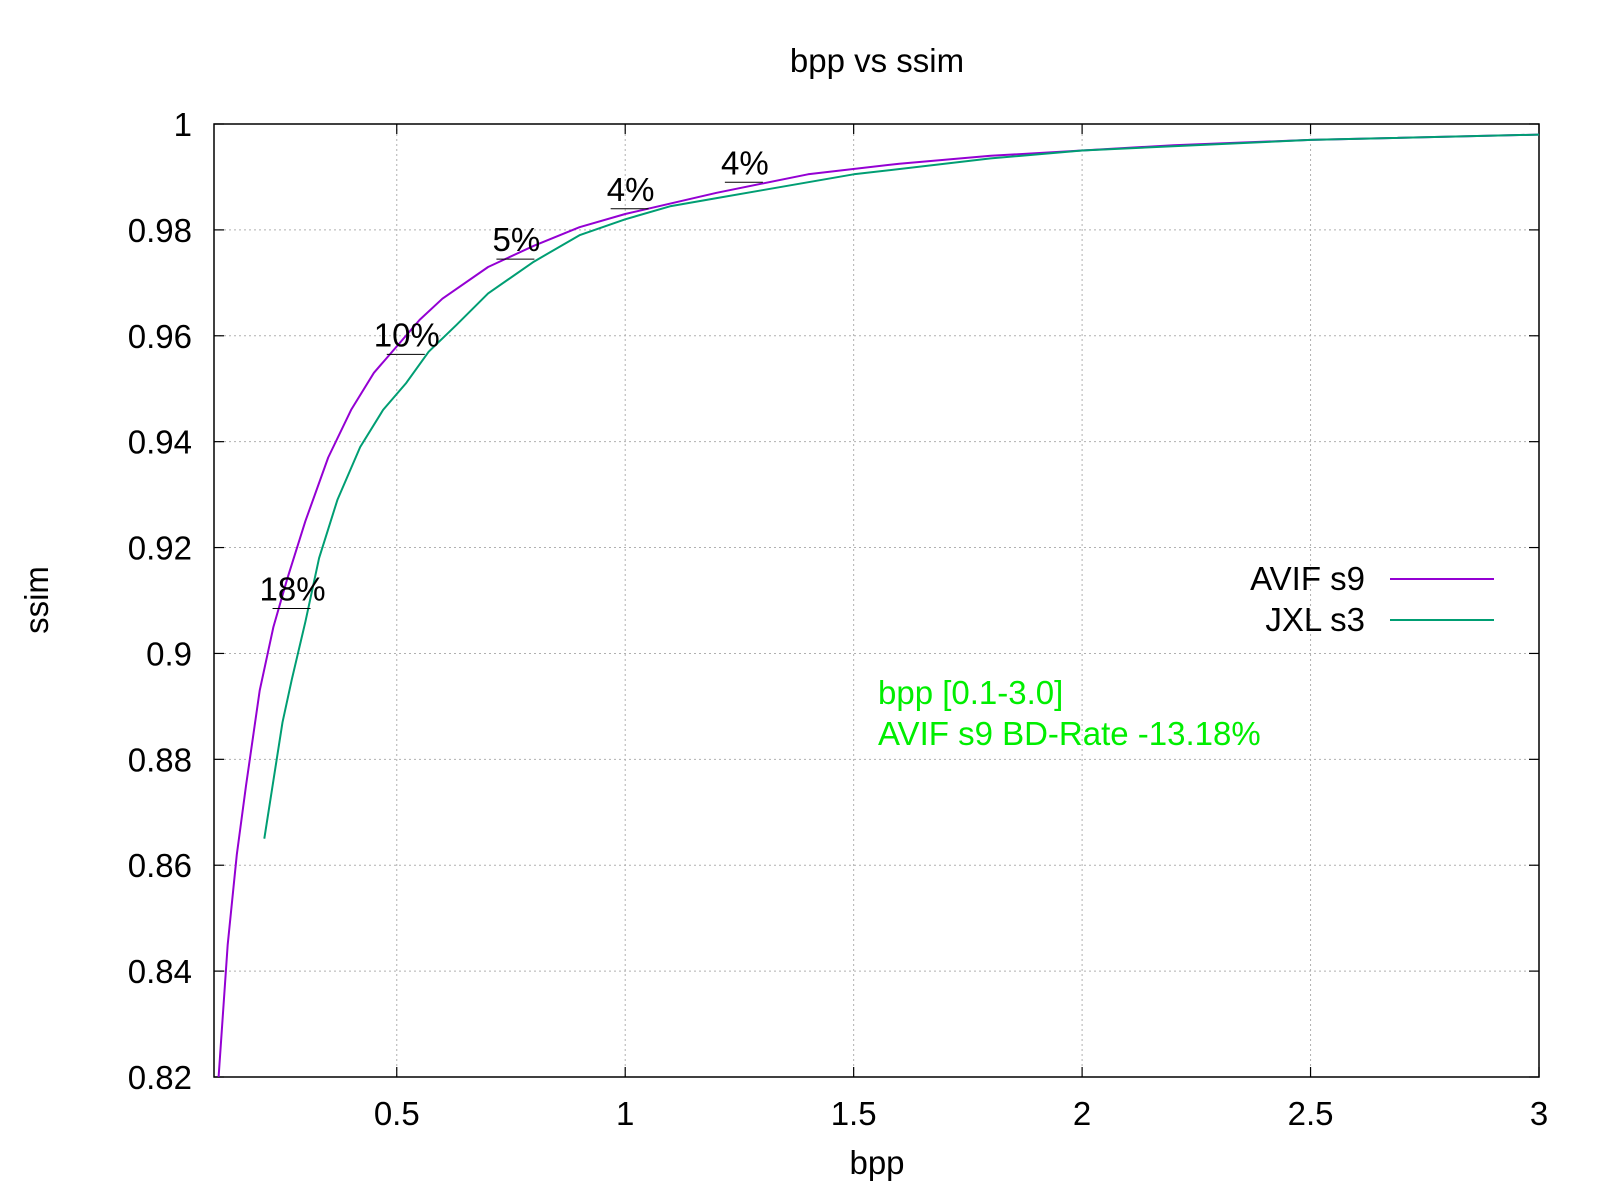 Image resolution: width=1600 pixels, height=1200 pixels. Describe the element at coordinates (169, 653) in the screenshot. I see `y-tick-label: 0.9` at that location.